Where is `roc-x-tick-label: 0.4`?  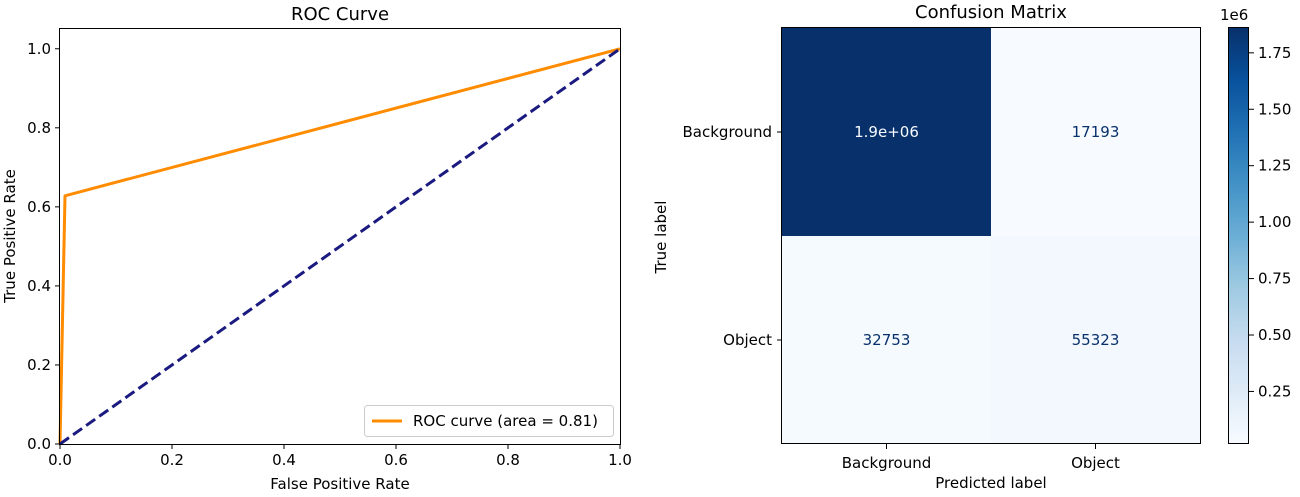 roc-x-tick-label: 0.4 is located at coordinates (284, 460).